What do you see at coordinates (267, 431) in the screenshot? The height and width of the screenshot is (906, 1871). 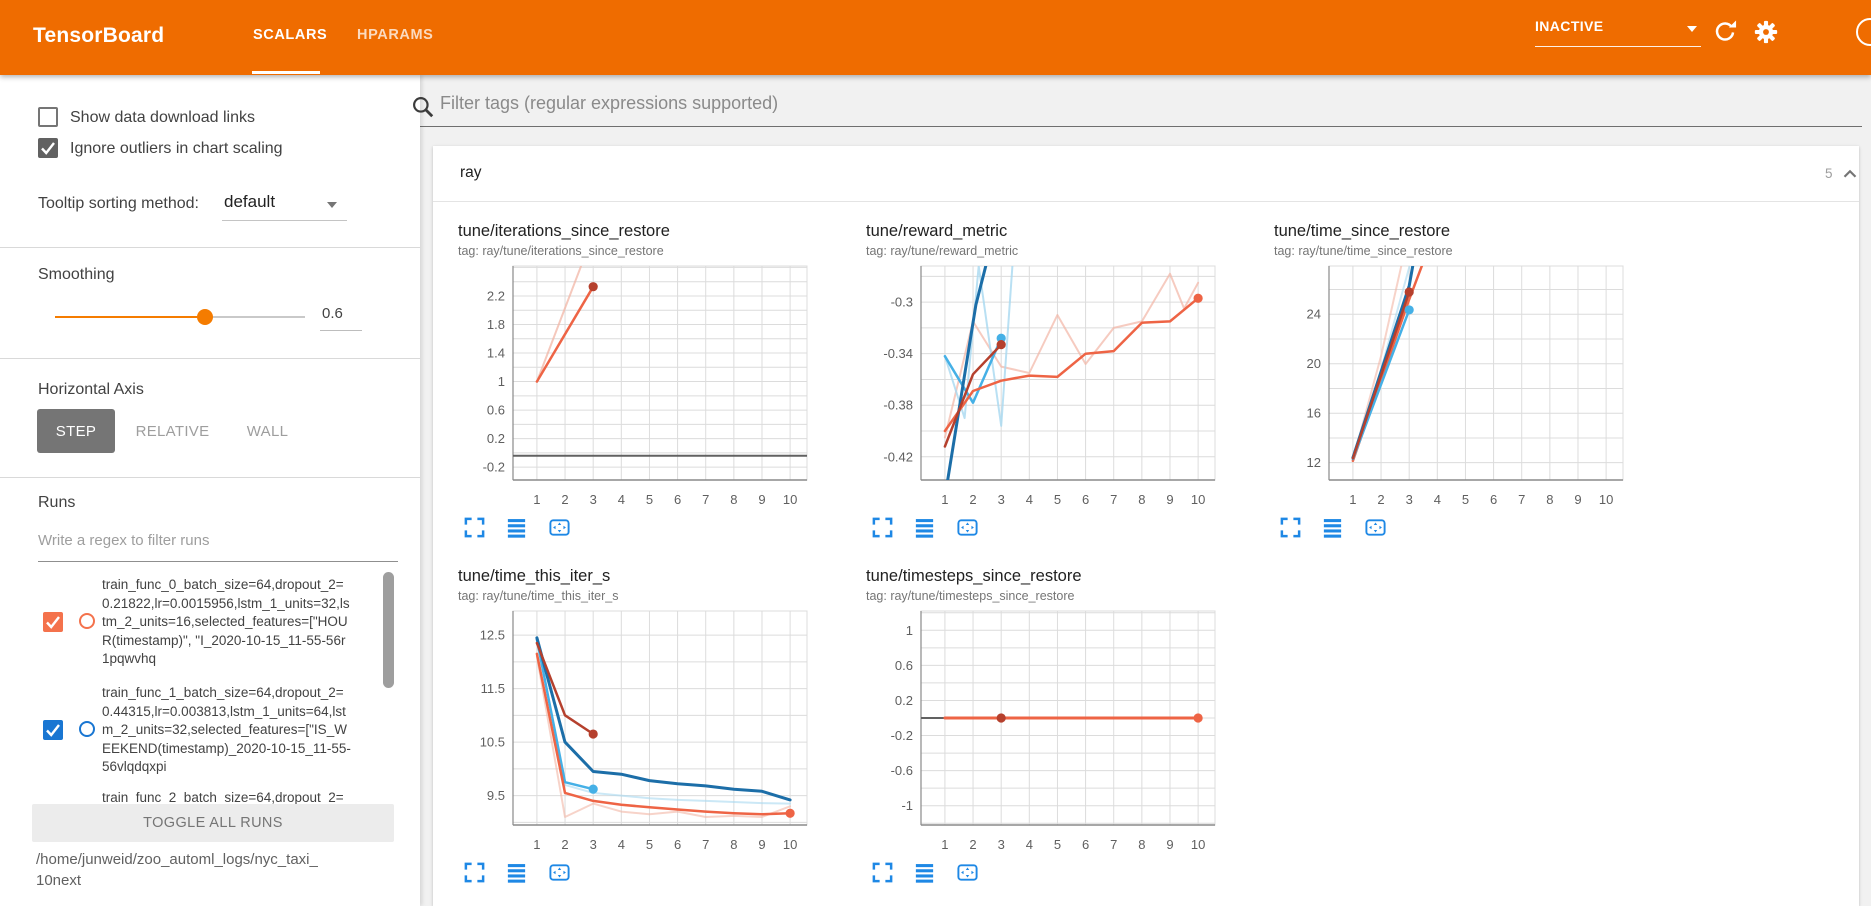 I see `axis-button-wall: WALL` at bounding box center [267, 431].